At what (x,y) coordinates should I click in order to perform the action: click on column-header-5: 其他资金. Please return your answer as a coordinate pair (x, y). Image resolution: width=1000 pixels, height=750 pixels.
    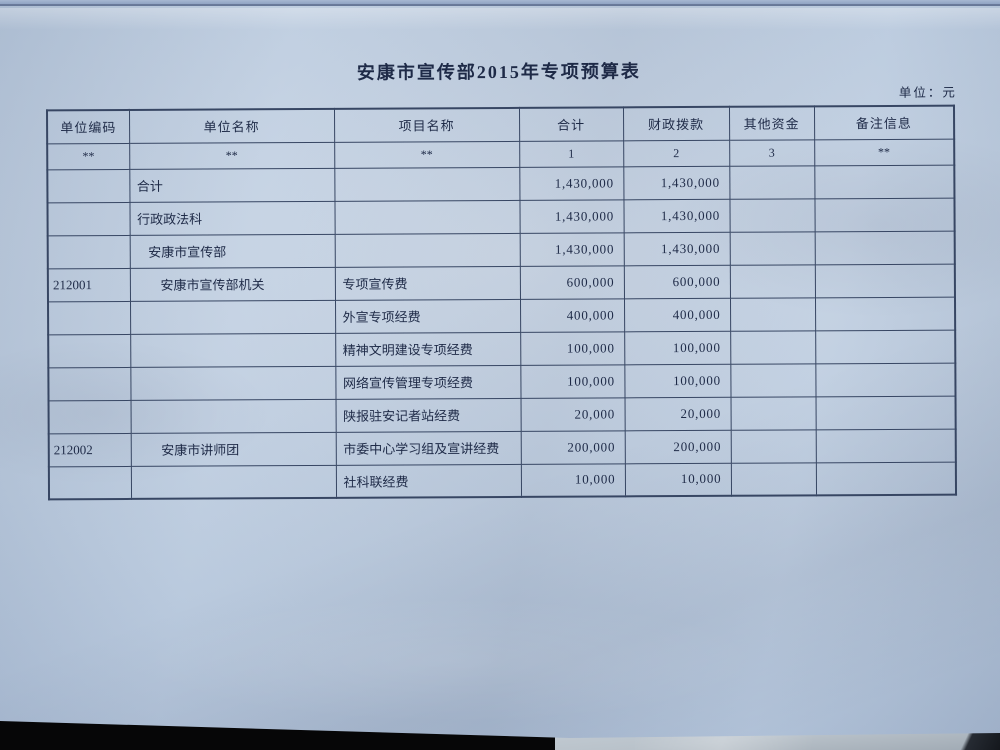
    Looking at the image, I should click on (771, 123).